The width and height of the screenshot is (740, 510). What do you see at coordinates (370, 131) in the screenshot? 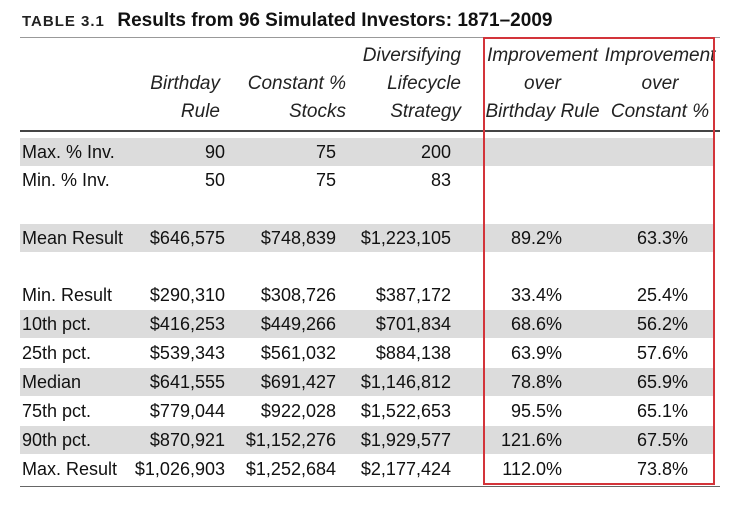
I see `header-rule` at bounding box center [370, 131].